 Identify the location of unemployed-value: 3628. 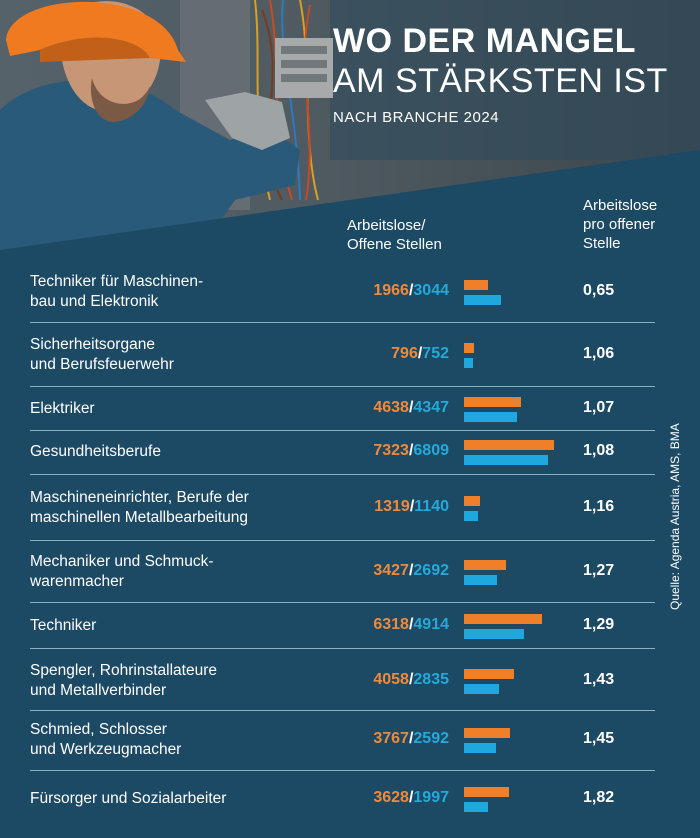
(391, 797).